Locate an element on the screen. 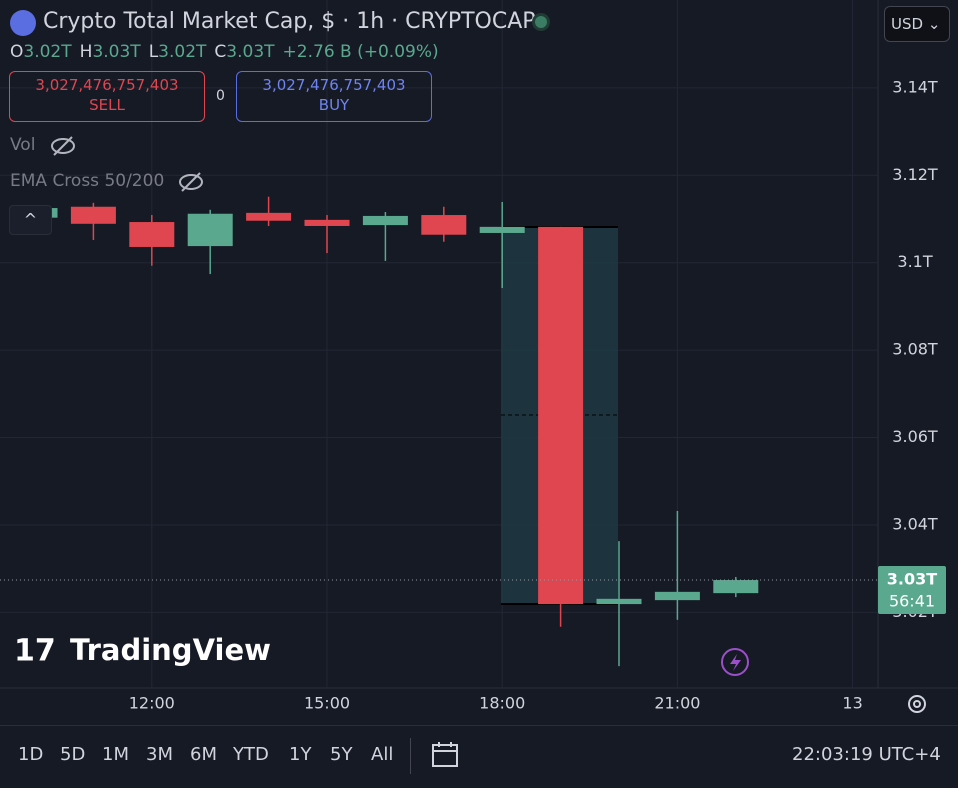 Image resolution: width=958 pixels, height=788 pixels. x-tick-label: 21:00 is located at coordinates (677, 703).